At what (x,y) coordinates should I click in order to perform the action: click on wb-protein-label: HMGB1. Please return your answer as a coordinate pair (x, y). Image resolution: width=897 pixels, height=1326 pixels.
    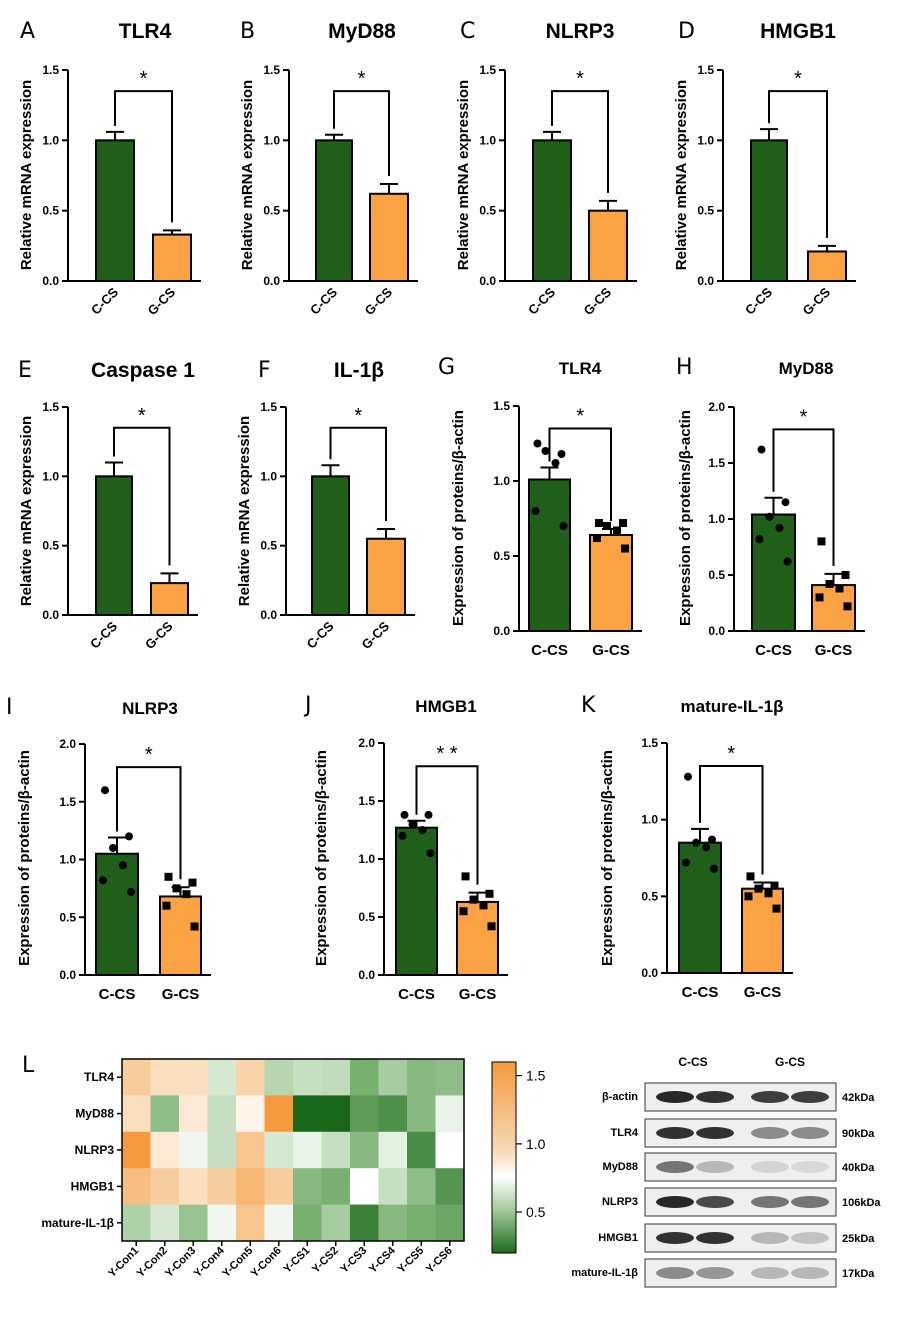
    Looking at the image, I should click on (618, 1238).